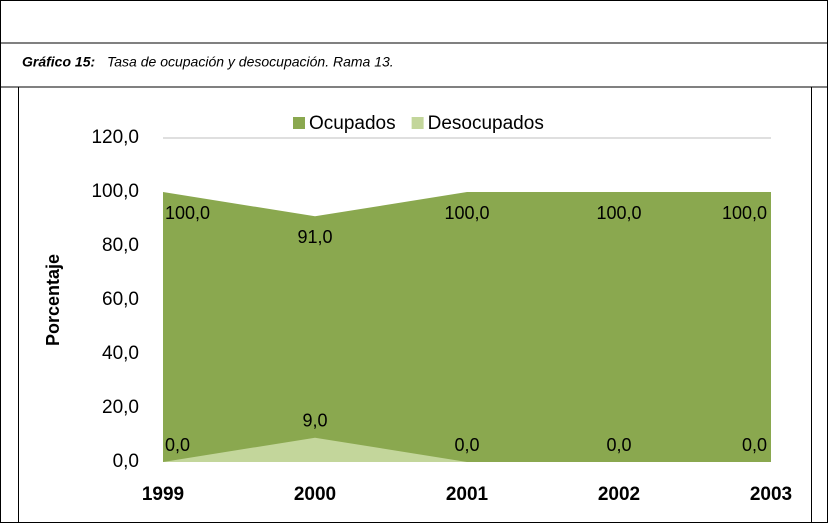 This screenshot has width=828, height=523. Describe the element at coordinates (619, 494) in the screenshot. I see `x-tick-label: 2002` at that location.